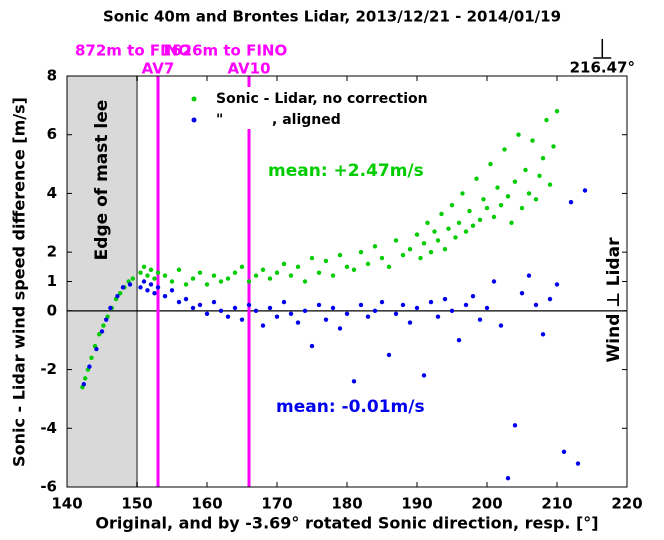 The height and width of the screenshot is (540, 664). What do you see at coordinates (102, 180) in the screenshot?
I see `shaded-span-label: Edge of mast lee` at bounding box center [102, 180].